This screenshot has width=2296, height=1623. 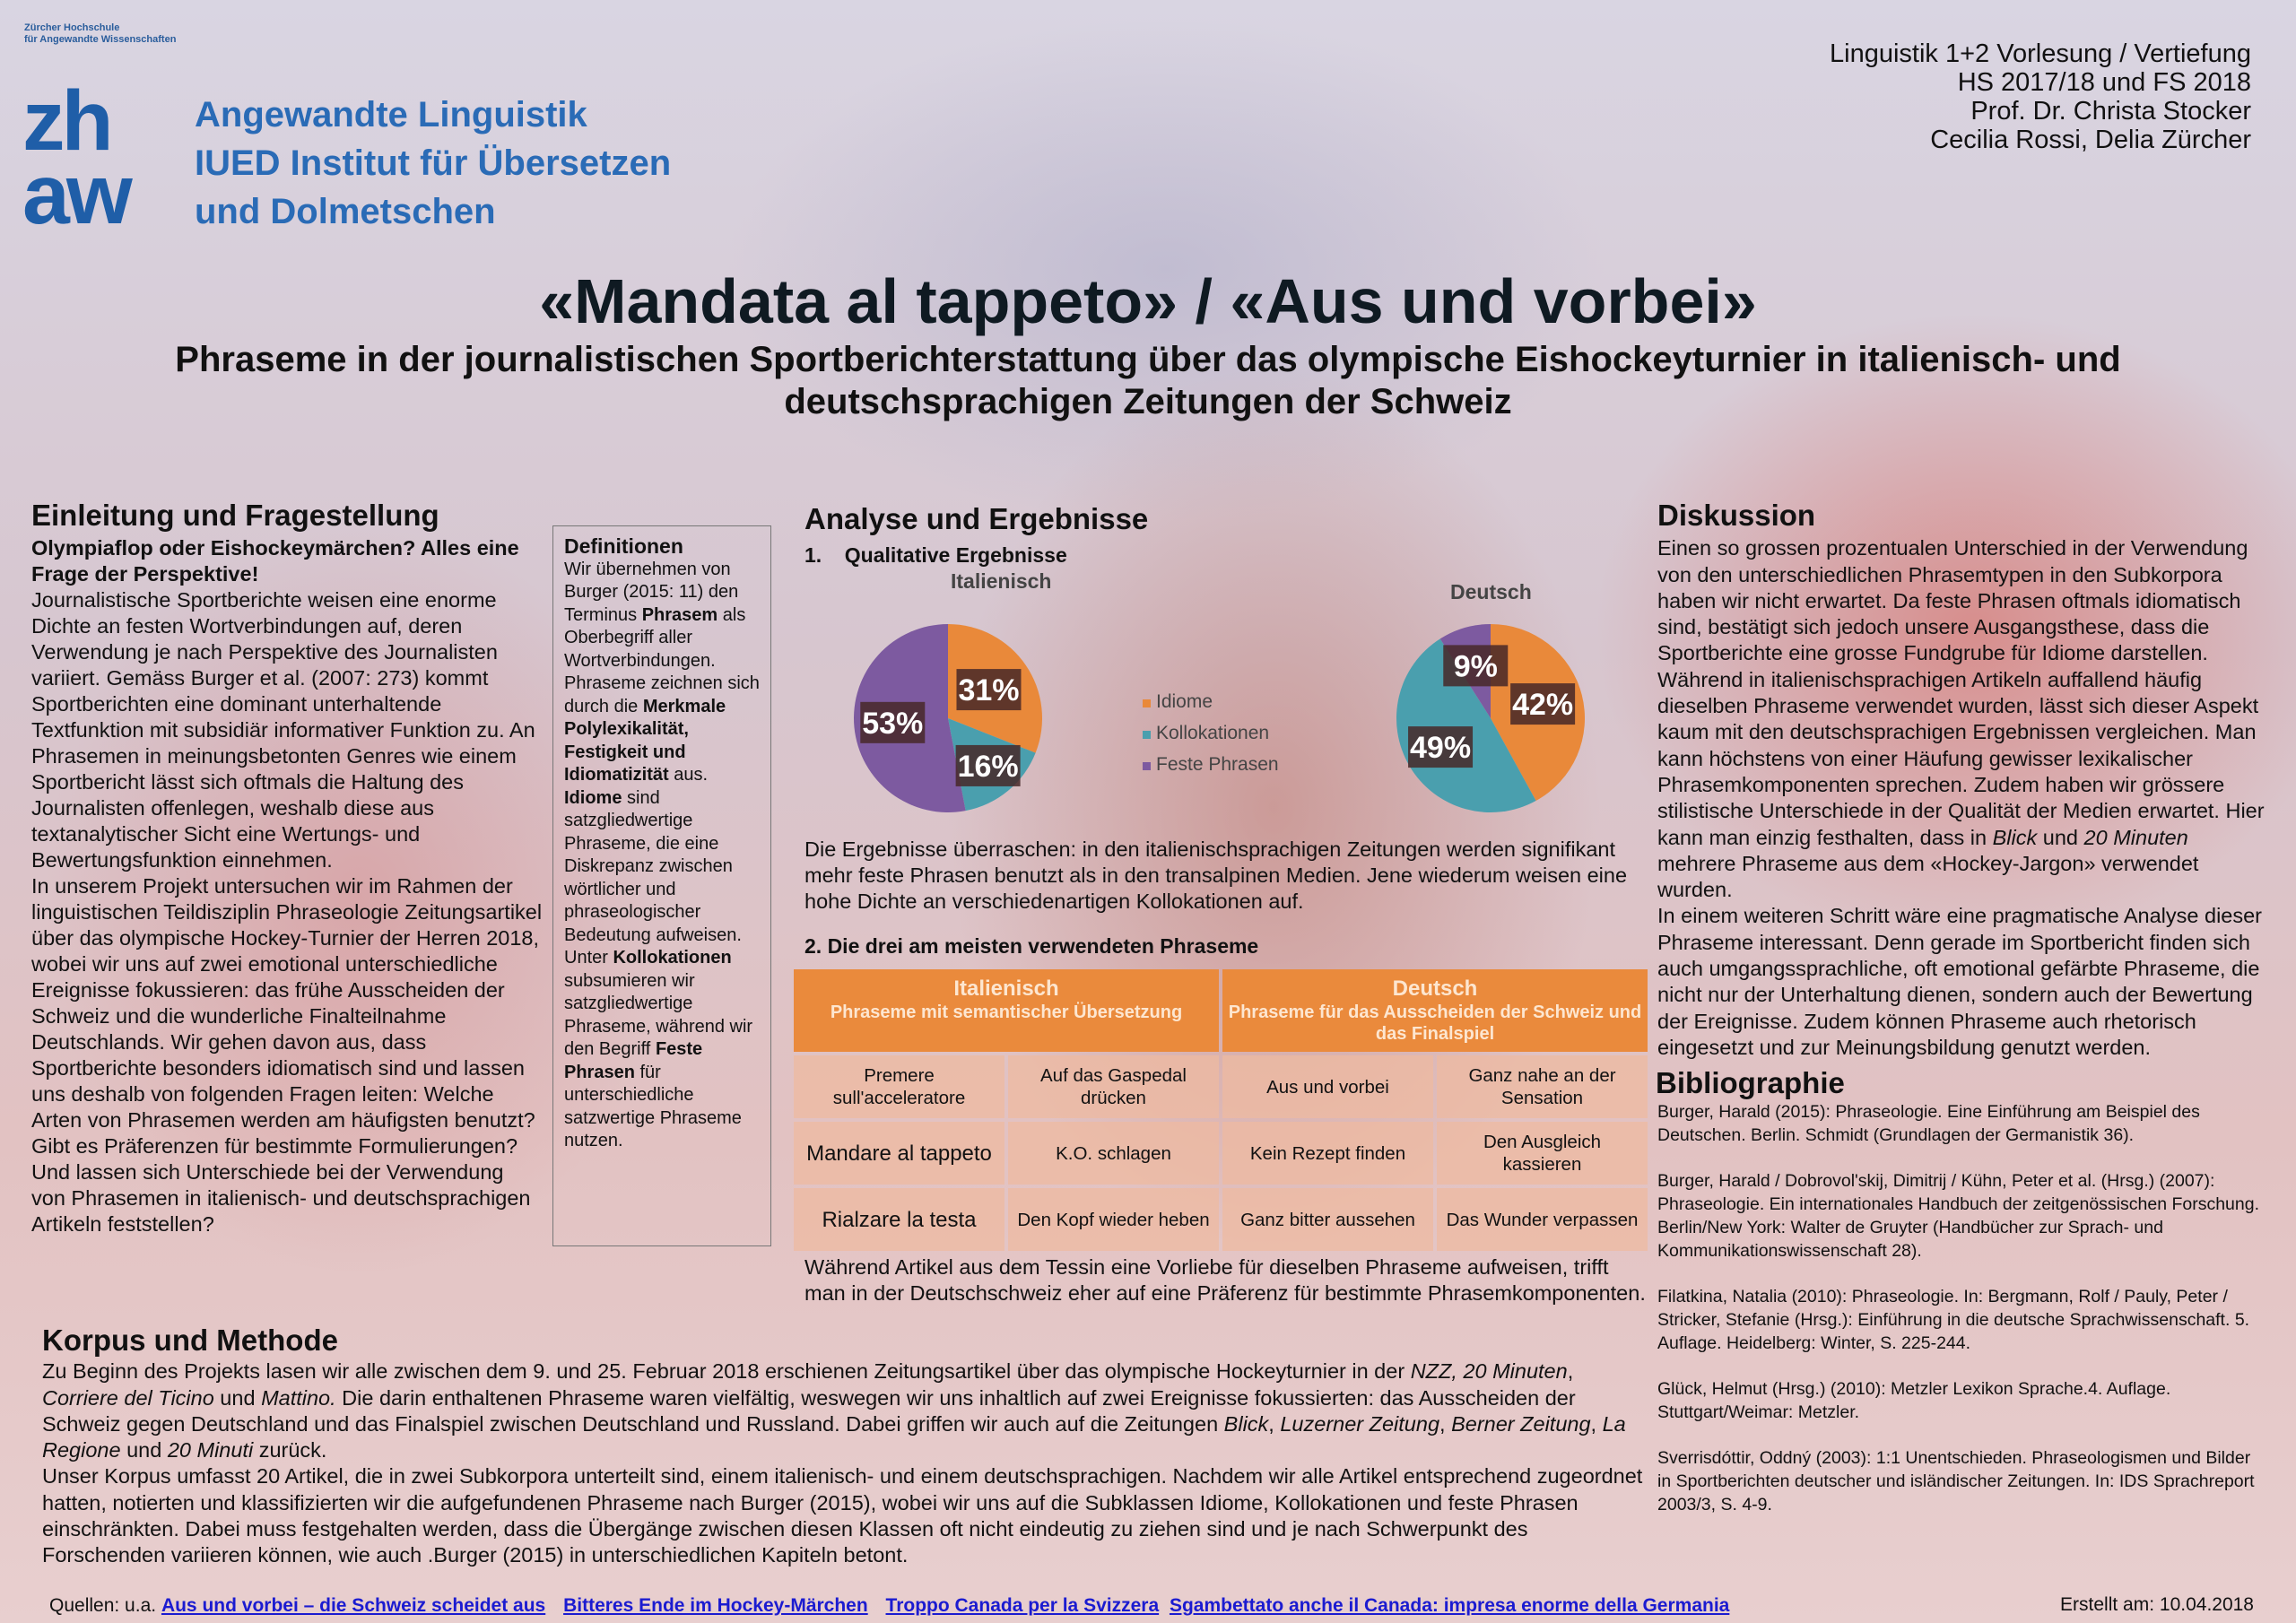 I want to click on pie-data-label: 31%, so click(x=988, y=690).